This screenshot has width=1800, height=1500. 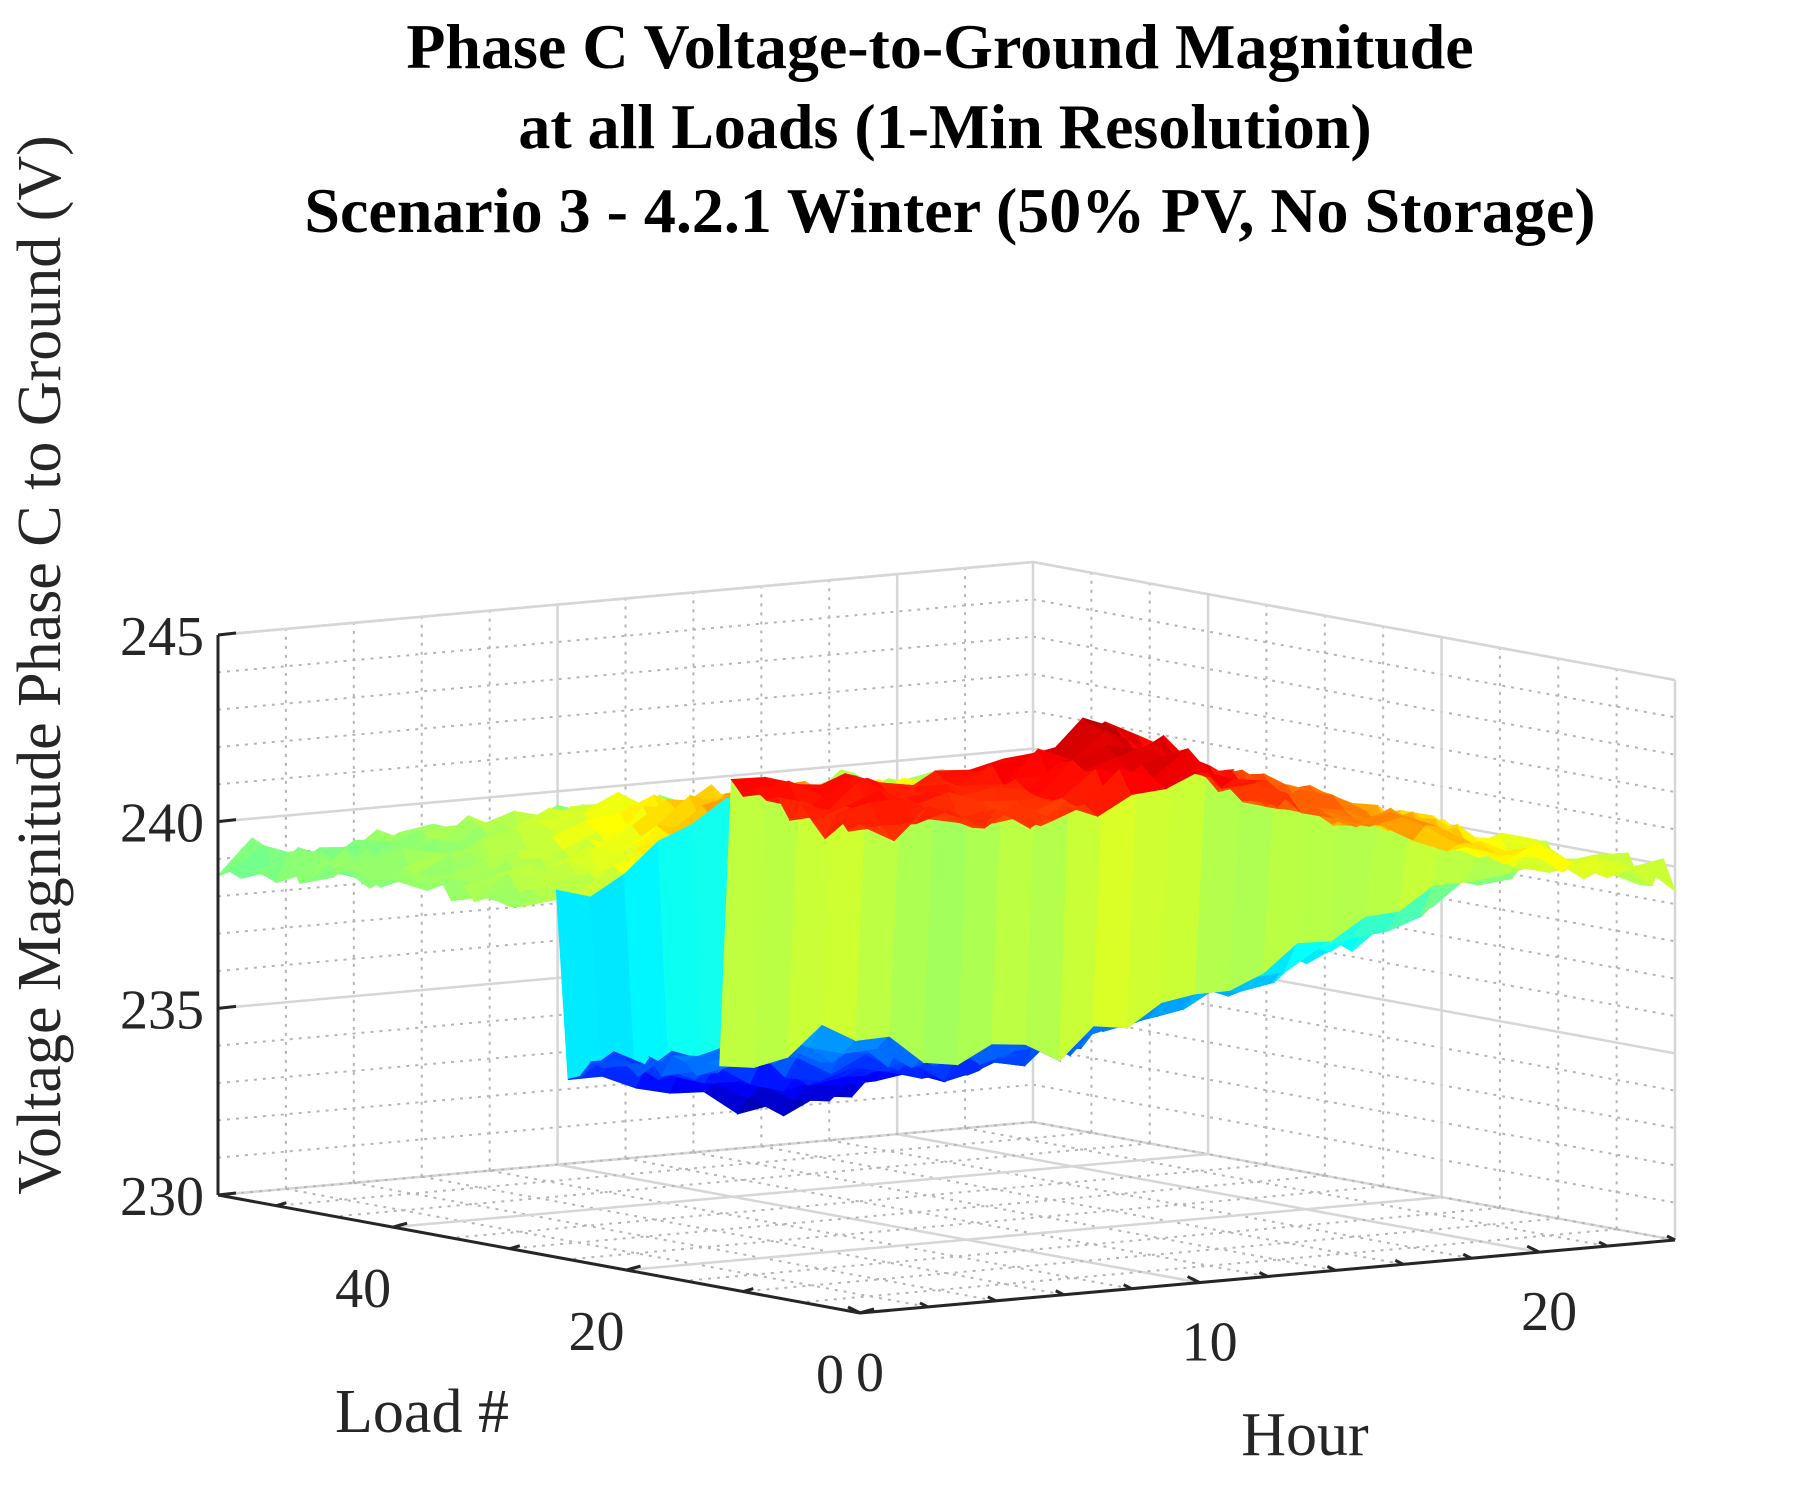 I want to click on x-axis-label: Hour, so click(x=1305, y=1435).